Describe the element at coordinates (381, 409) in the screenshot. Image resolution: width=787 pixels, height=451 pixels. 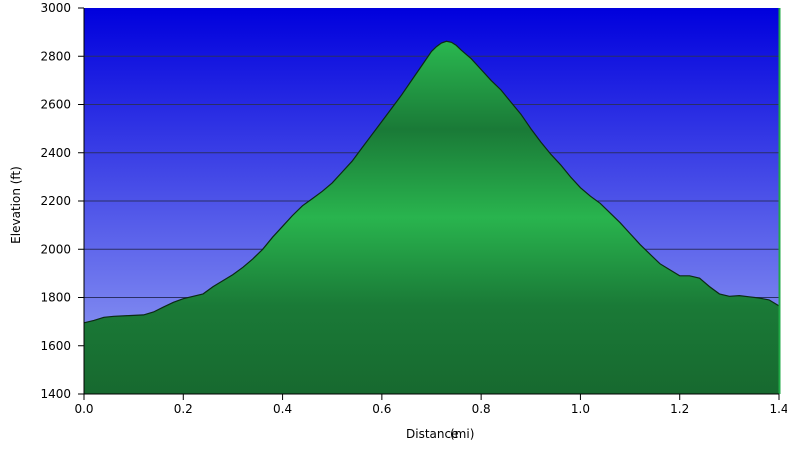
I see `x-tick-label: 0.6` at that location.